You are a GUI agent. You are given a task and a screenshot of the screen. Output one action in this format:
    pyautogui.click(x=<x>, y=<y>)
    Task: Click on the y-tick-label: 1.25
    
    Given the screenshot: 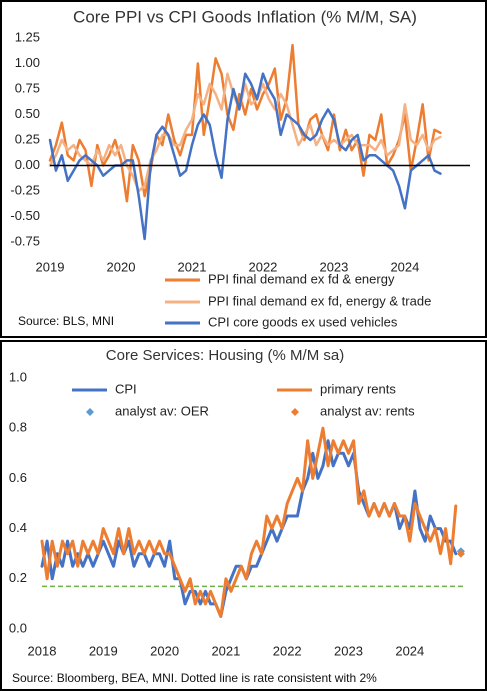 What is the action you would take?
    pyautogui.click(x=27, y=36)
    